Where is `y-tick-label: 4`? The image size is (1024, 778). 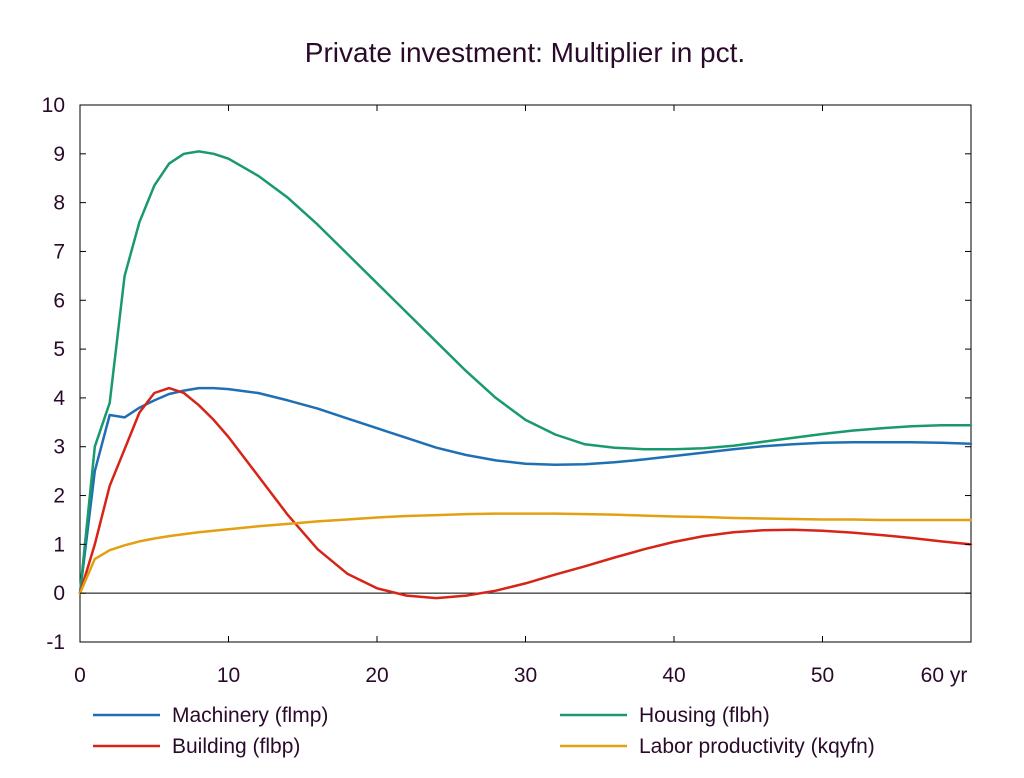
y-tick-label: 4 is located at coordinates (59, 398).